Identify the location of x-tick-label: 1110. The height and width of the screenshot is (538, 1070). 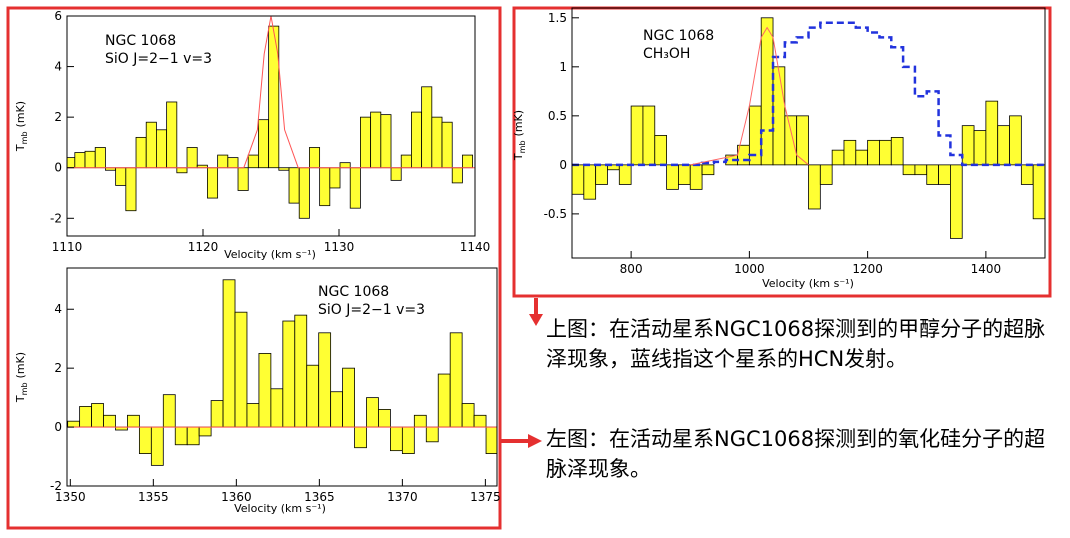
(67, 247).